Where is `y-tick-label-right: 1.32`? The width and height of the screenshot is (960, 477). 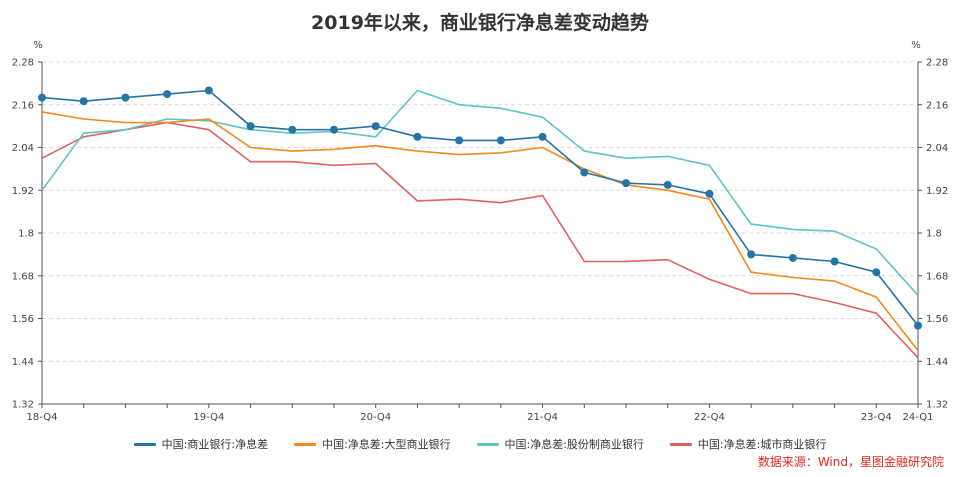 y-tick-label-right: 1.32 is located at coordinates (937, 405).